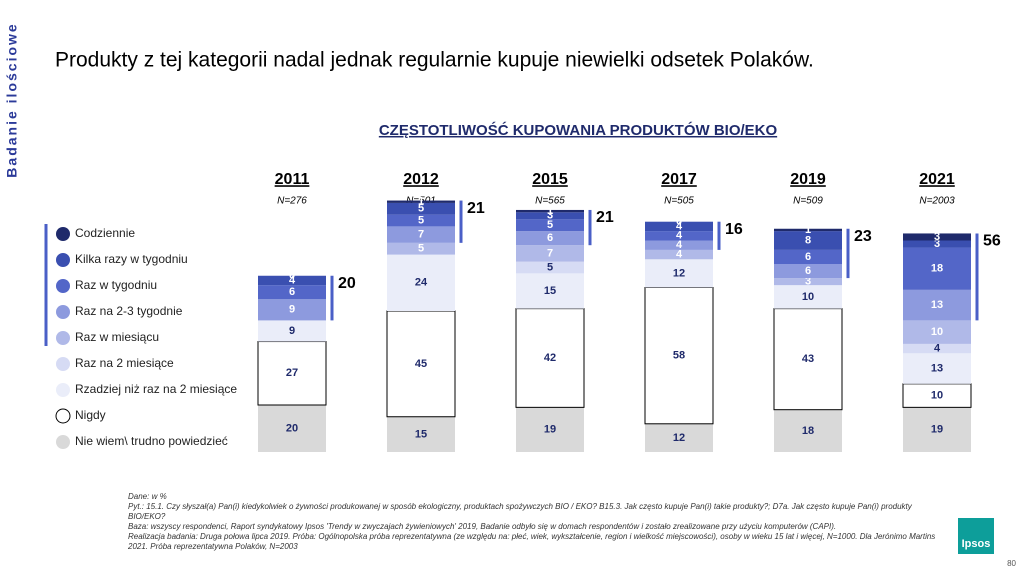 This screenshot has height=576, width=1024. What do you see at coordinates (131, 259) in the screenshot?
I see `legend-label: Kilka razy w tygodniu` at bounding box center [131, 259].